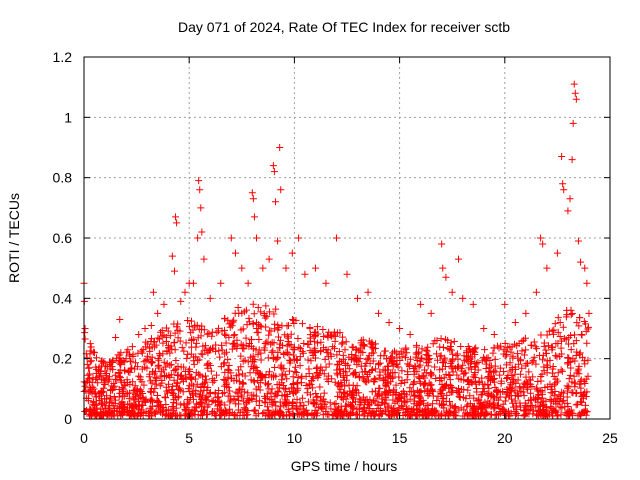 Image resolution: width=640 pixels, height=480 pixels. I want to click on y-tick-label: 1.2, so click(63, 57).